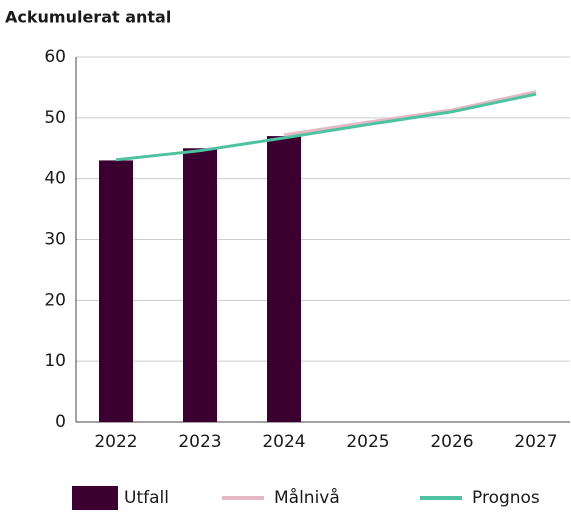 The height and width of the screenshot is (513, 571). I want to click on x-tick-label: 2025, so click(367, 442).